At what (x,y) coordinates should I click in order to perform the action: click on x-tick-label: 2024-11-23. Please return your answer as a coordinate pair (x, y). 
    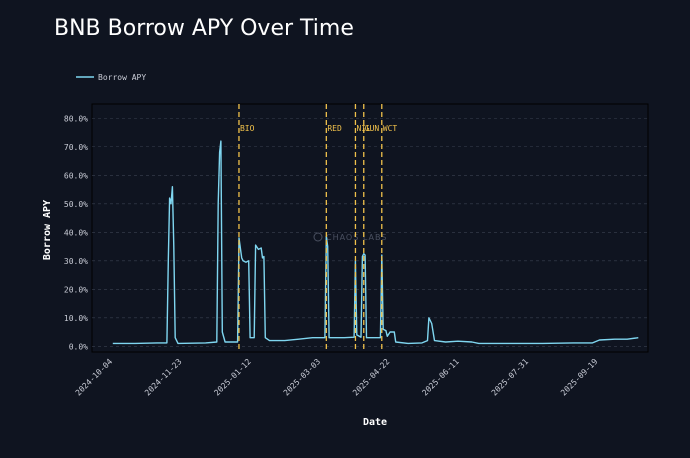
    Looking at the image, I should click on (163, 377).